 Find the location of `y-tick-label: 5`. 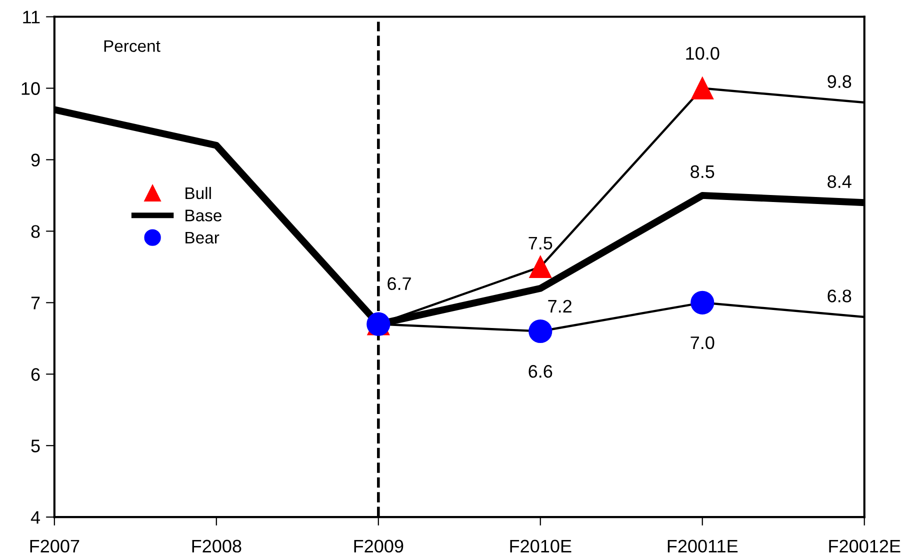

y-tick-label: 5 is located at coordinates (35, 446).